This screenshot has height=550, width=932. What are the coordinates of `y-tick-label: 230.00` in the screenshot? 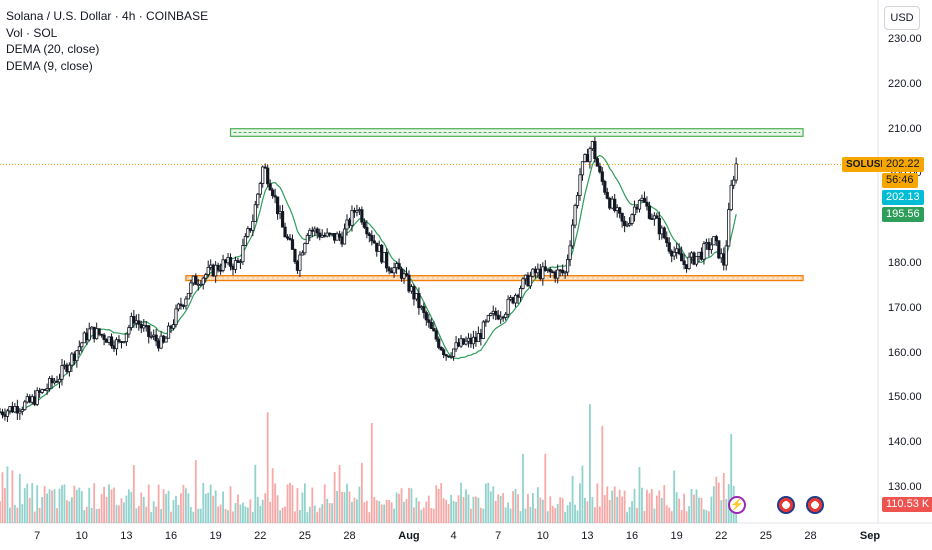 It's located at (905, 39).